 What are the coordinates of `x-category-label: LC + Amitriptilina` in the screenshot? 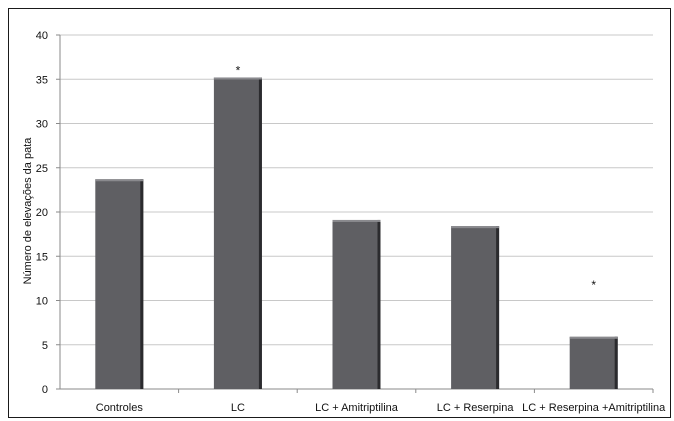 It's located at (357, 408).